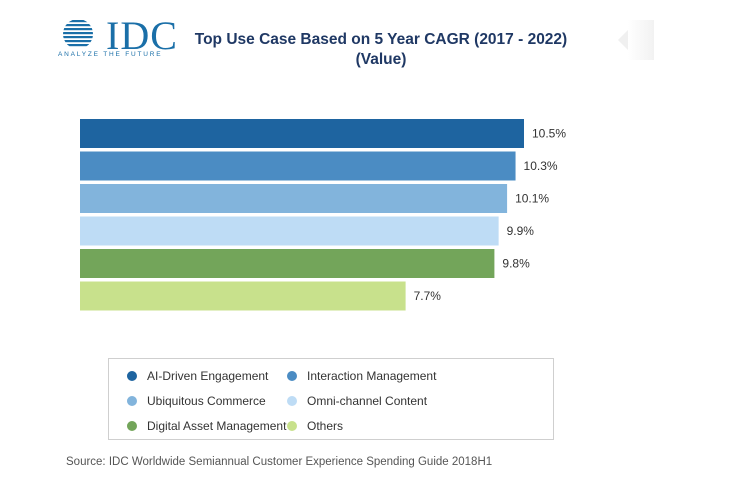 The height and width of the screenshot is (500, 750). Describe the element at coordinates (636, 40) in the screenshot. I see `decorative-shape` at that location.